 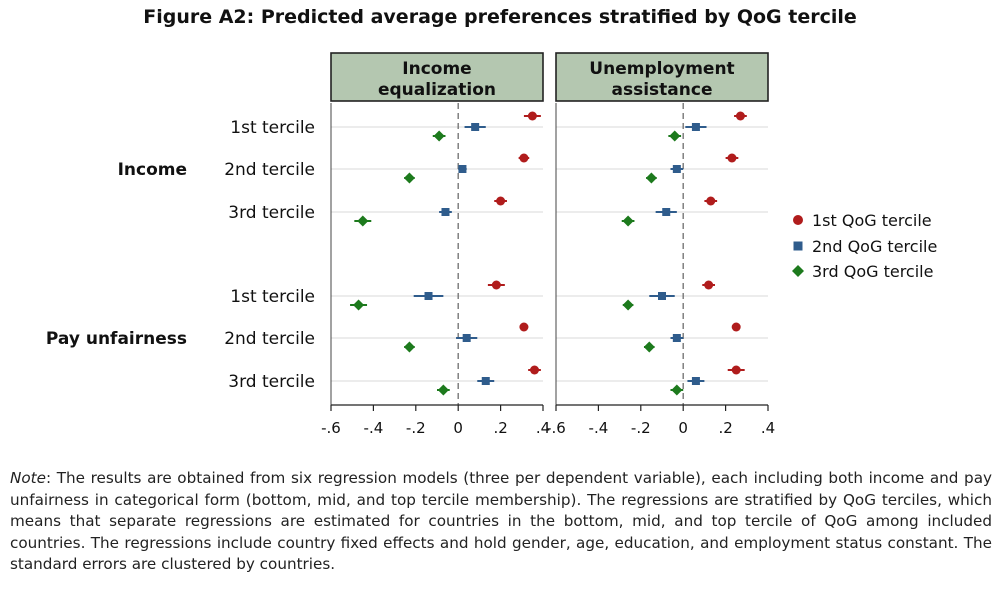 I want to click on facet-title-line: equalization, so click(x=437, y=90).